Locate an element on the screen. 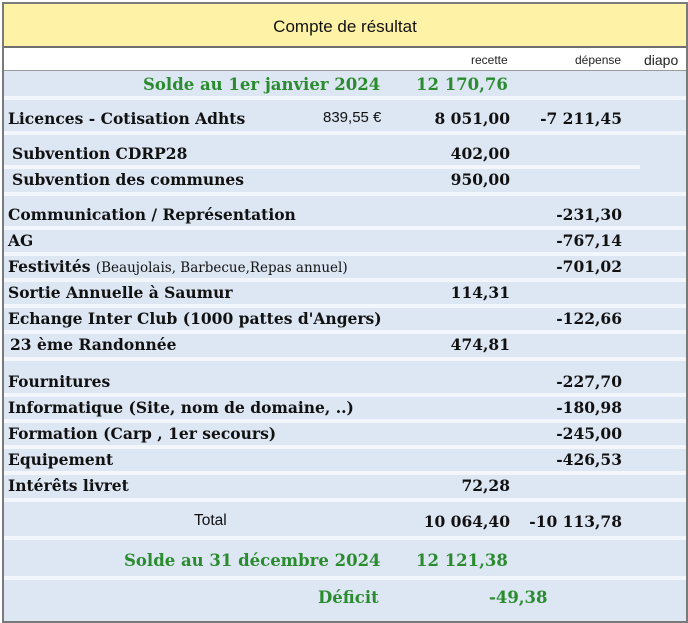 Image resolution: width=688 pixels, height=623 pixels. activity-depense: -122,66 is located at coordinates (589, 318).